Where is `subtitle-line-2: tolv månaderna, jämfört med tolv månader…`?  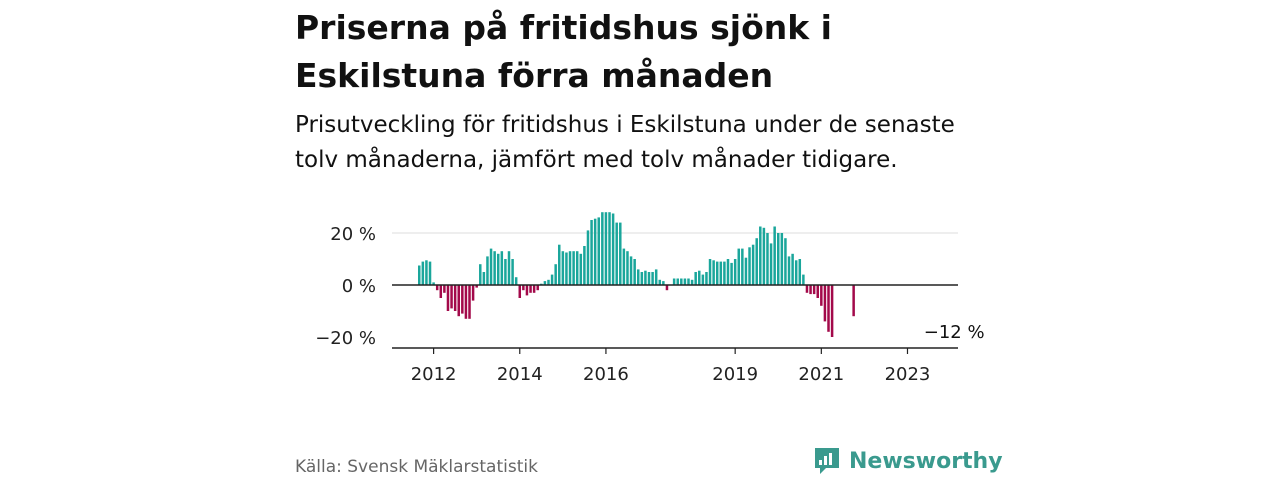
subtitle-line-2: tolv månaderna, jämfört med tolv månader… is located at coordinates (596, 160).